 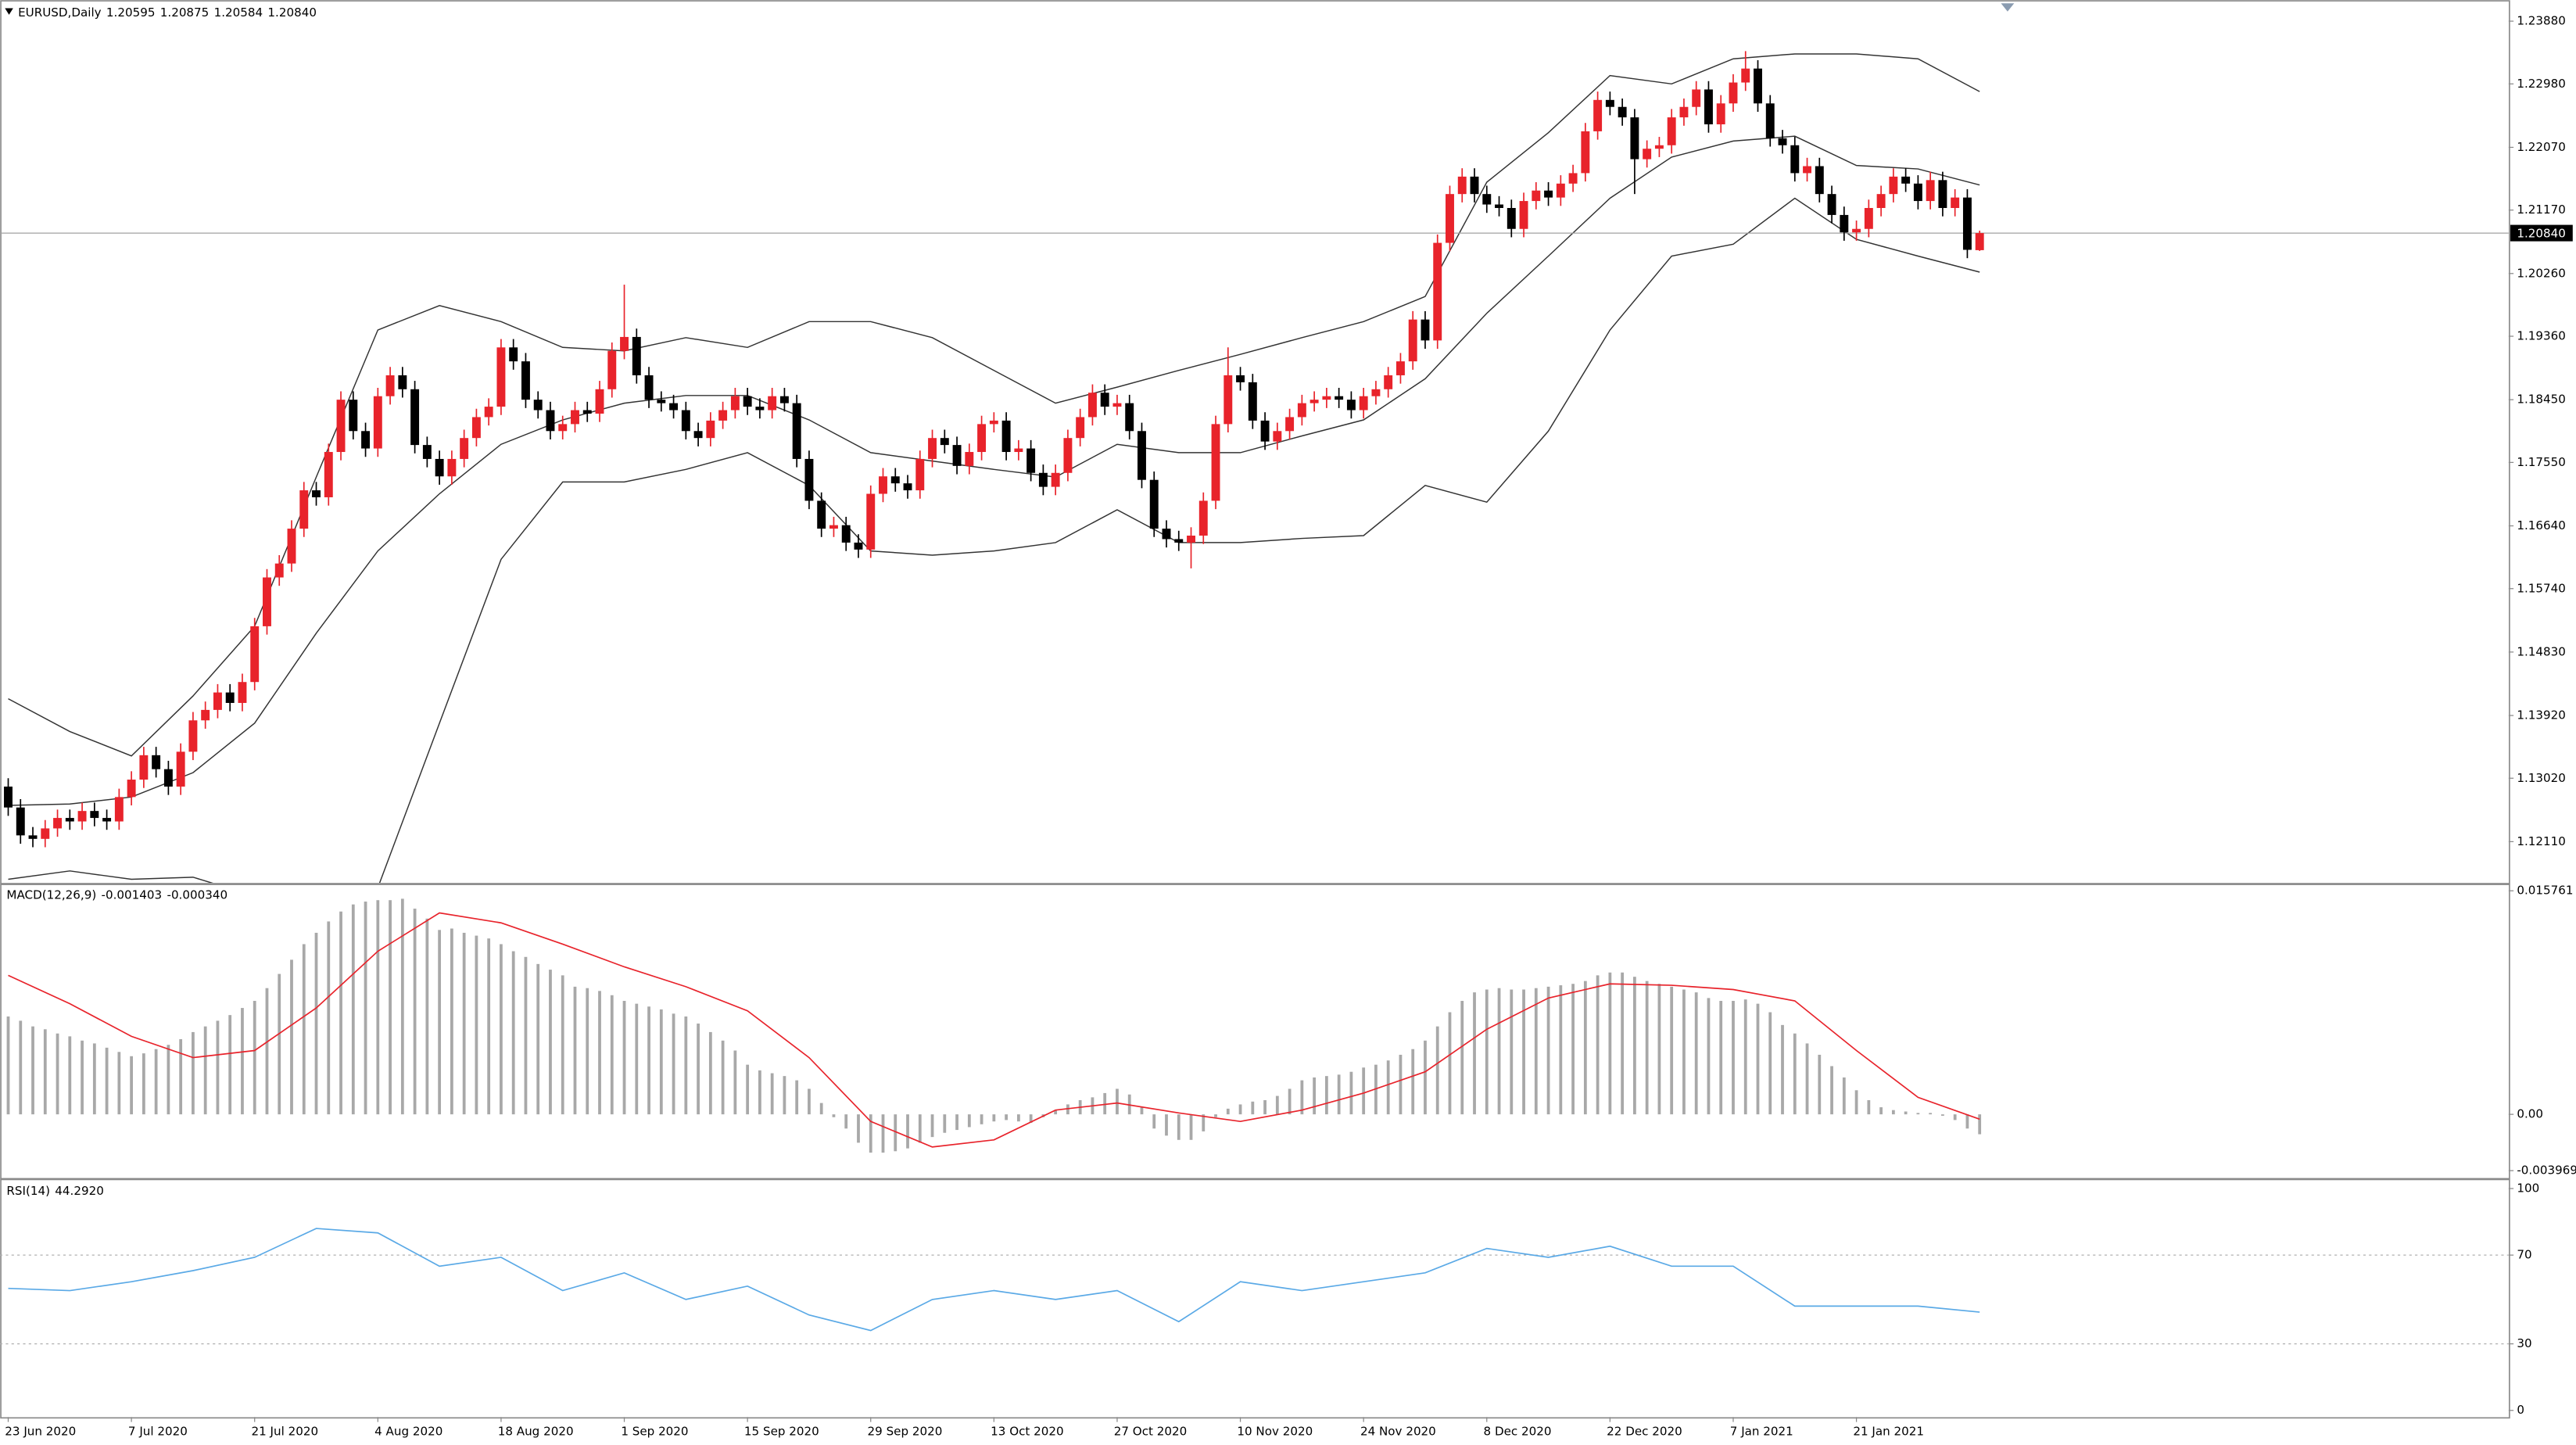 I want to click on x-tick-label: 29 Sep 2020, so click(x=905, y=1432).